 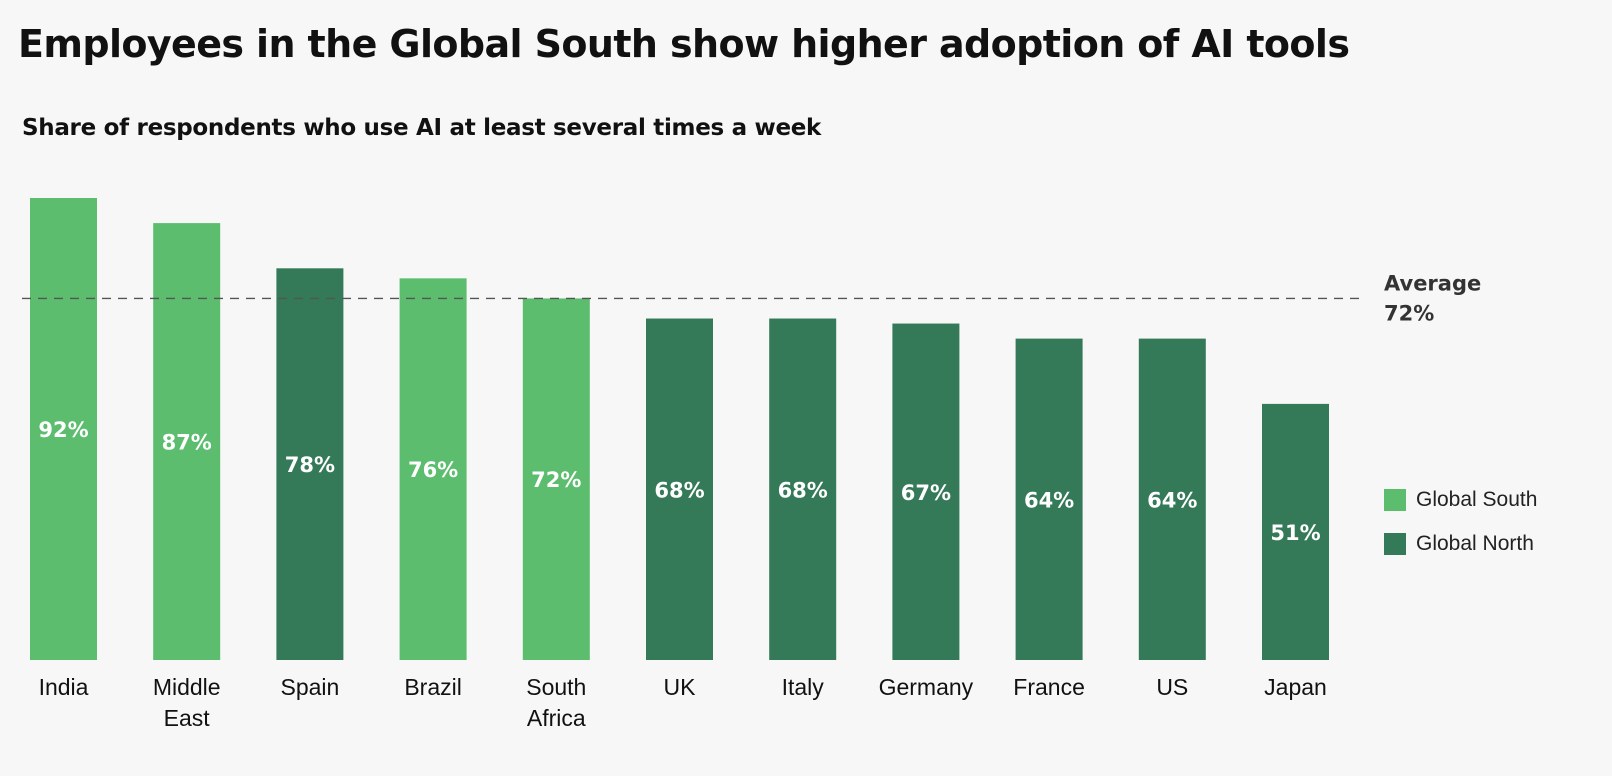 I want to click on bar-germany, so click(x=926, y=491).